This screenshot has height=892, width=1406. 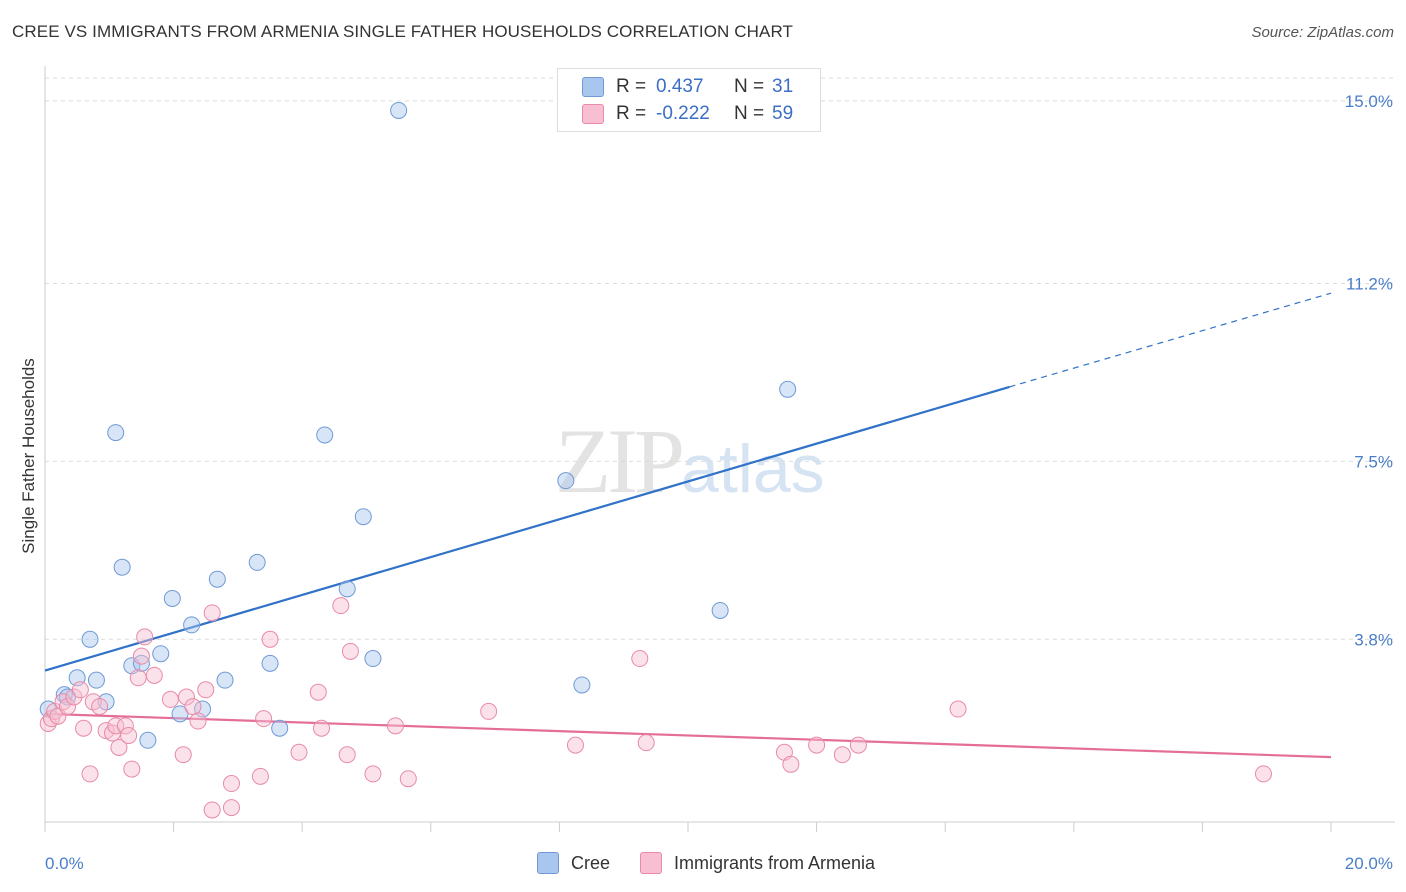 I want to click on armenia-legend-label: Immigrants from Armenia, so click(x=775, y=862).